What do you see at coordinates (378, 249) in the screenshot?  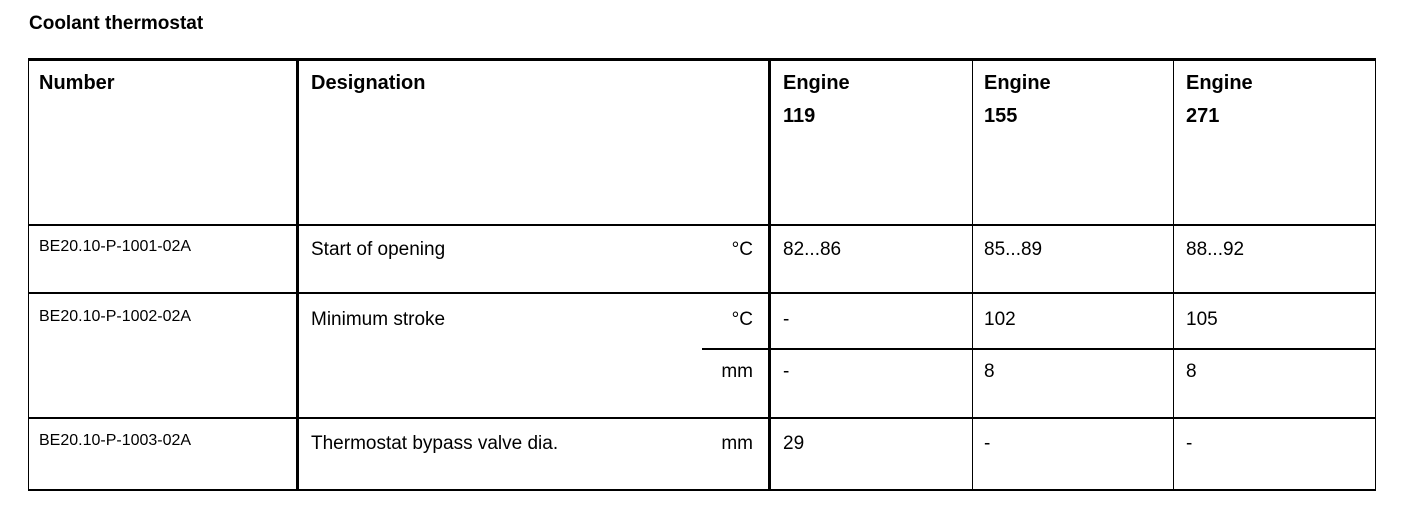 I see `row-designation: Start of opening` at bounding box center [378, 249].